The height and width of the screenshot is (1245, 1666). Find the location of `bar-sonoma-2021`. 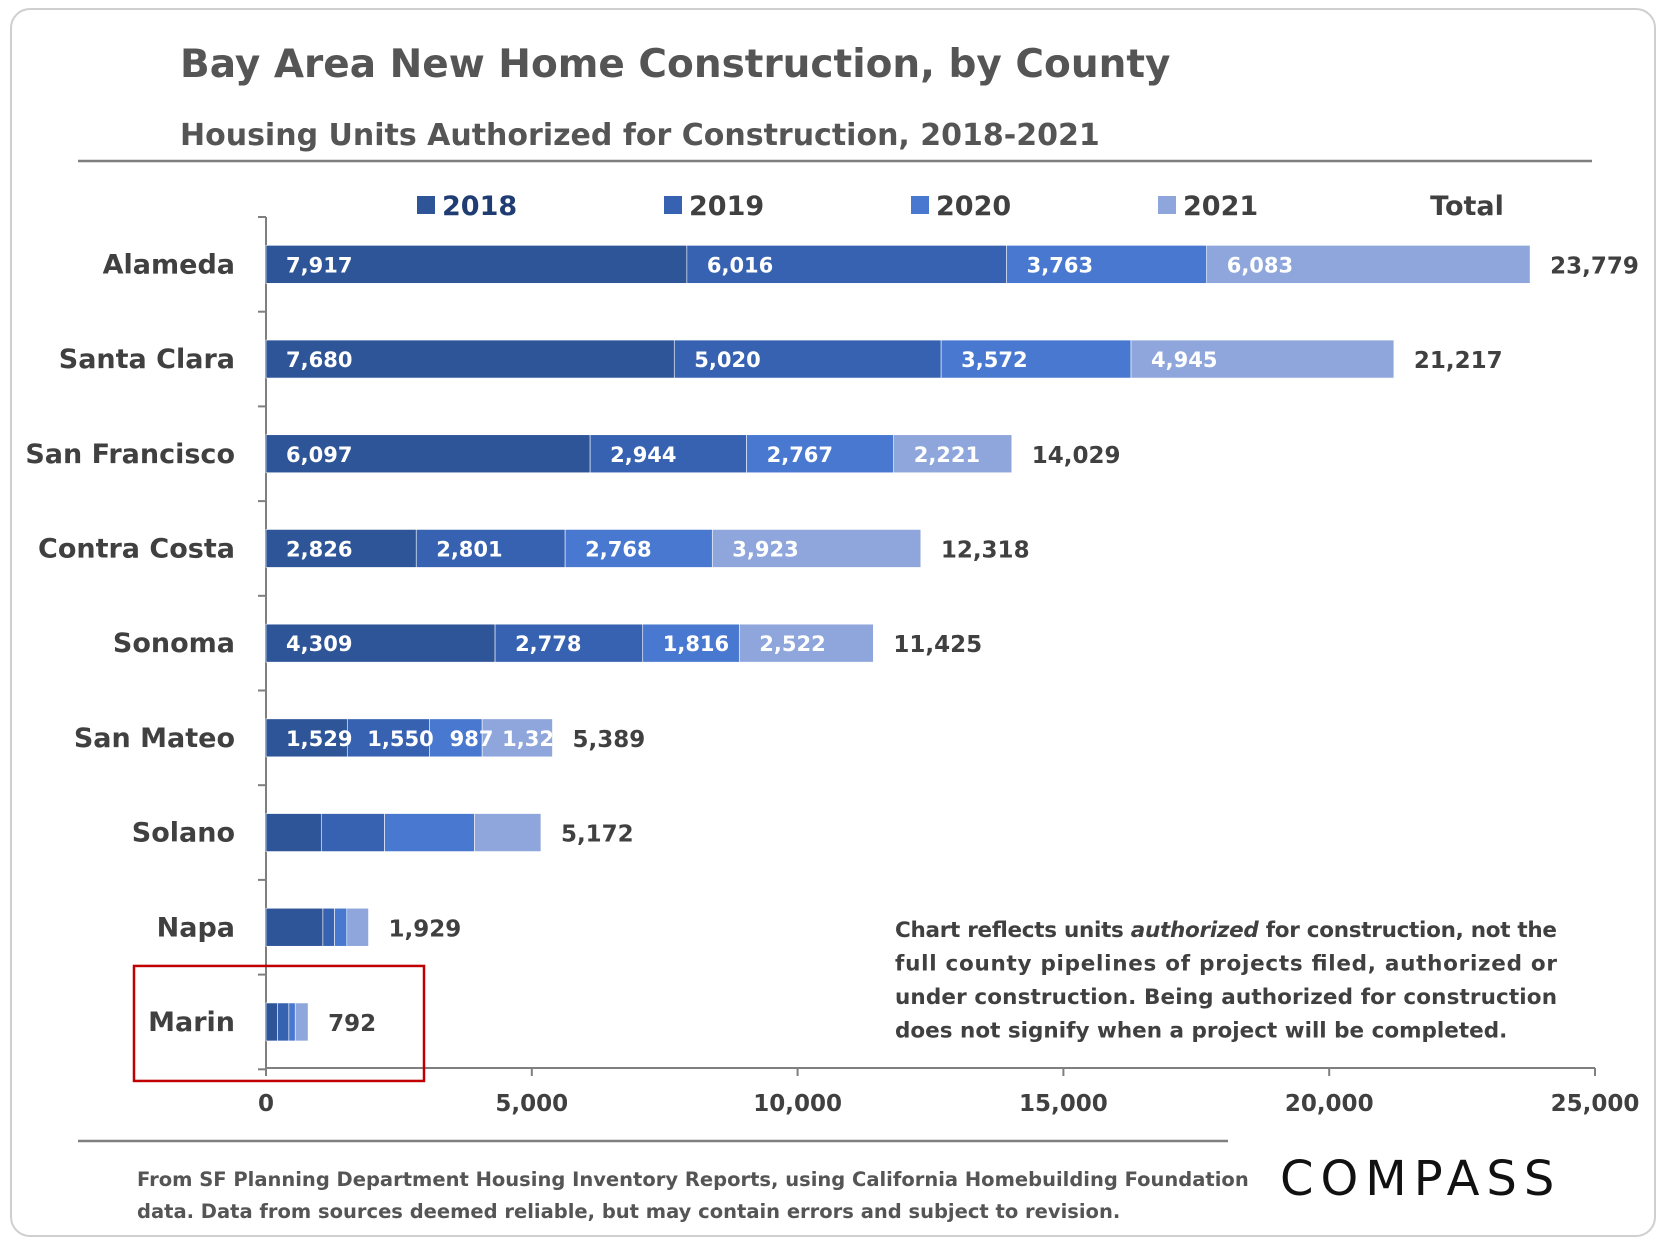

bar-sonoma-2021 is located at coordinates (806, 643).